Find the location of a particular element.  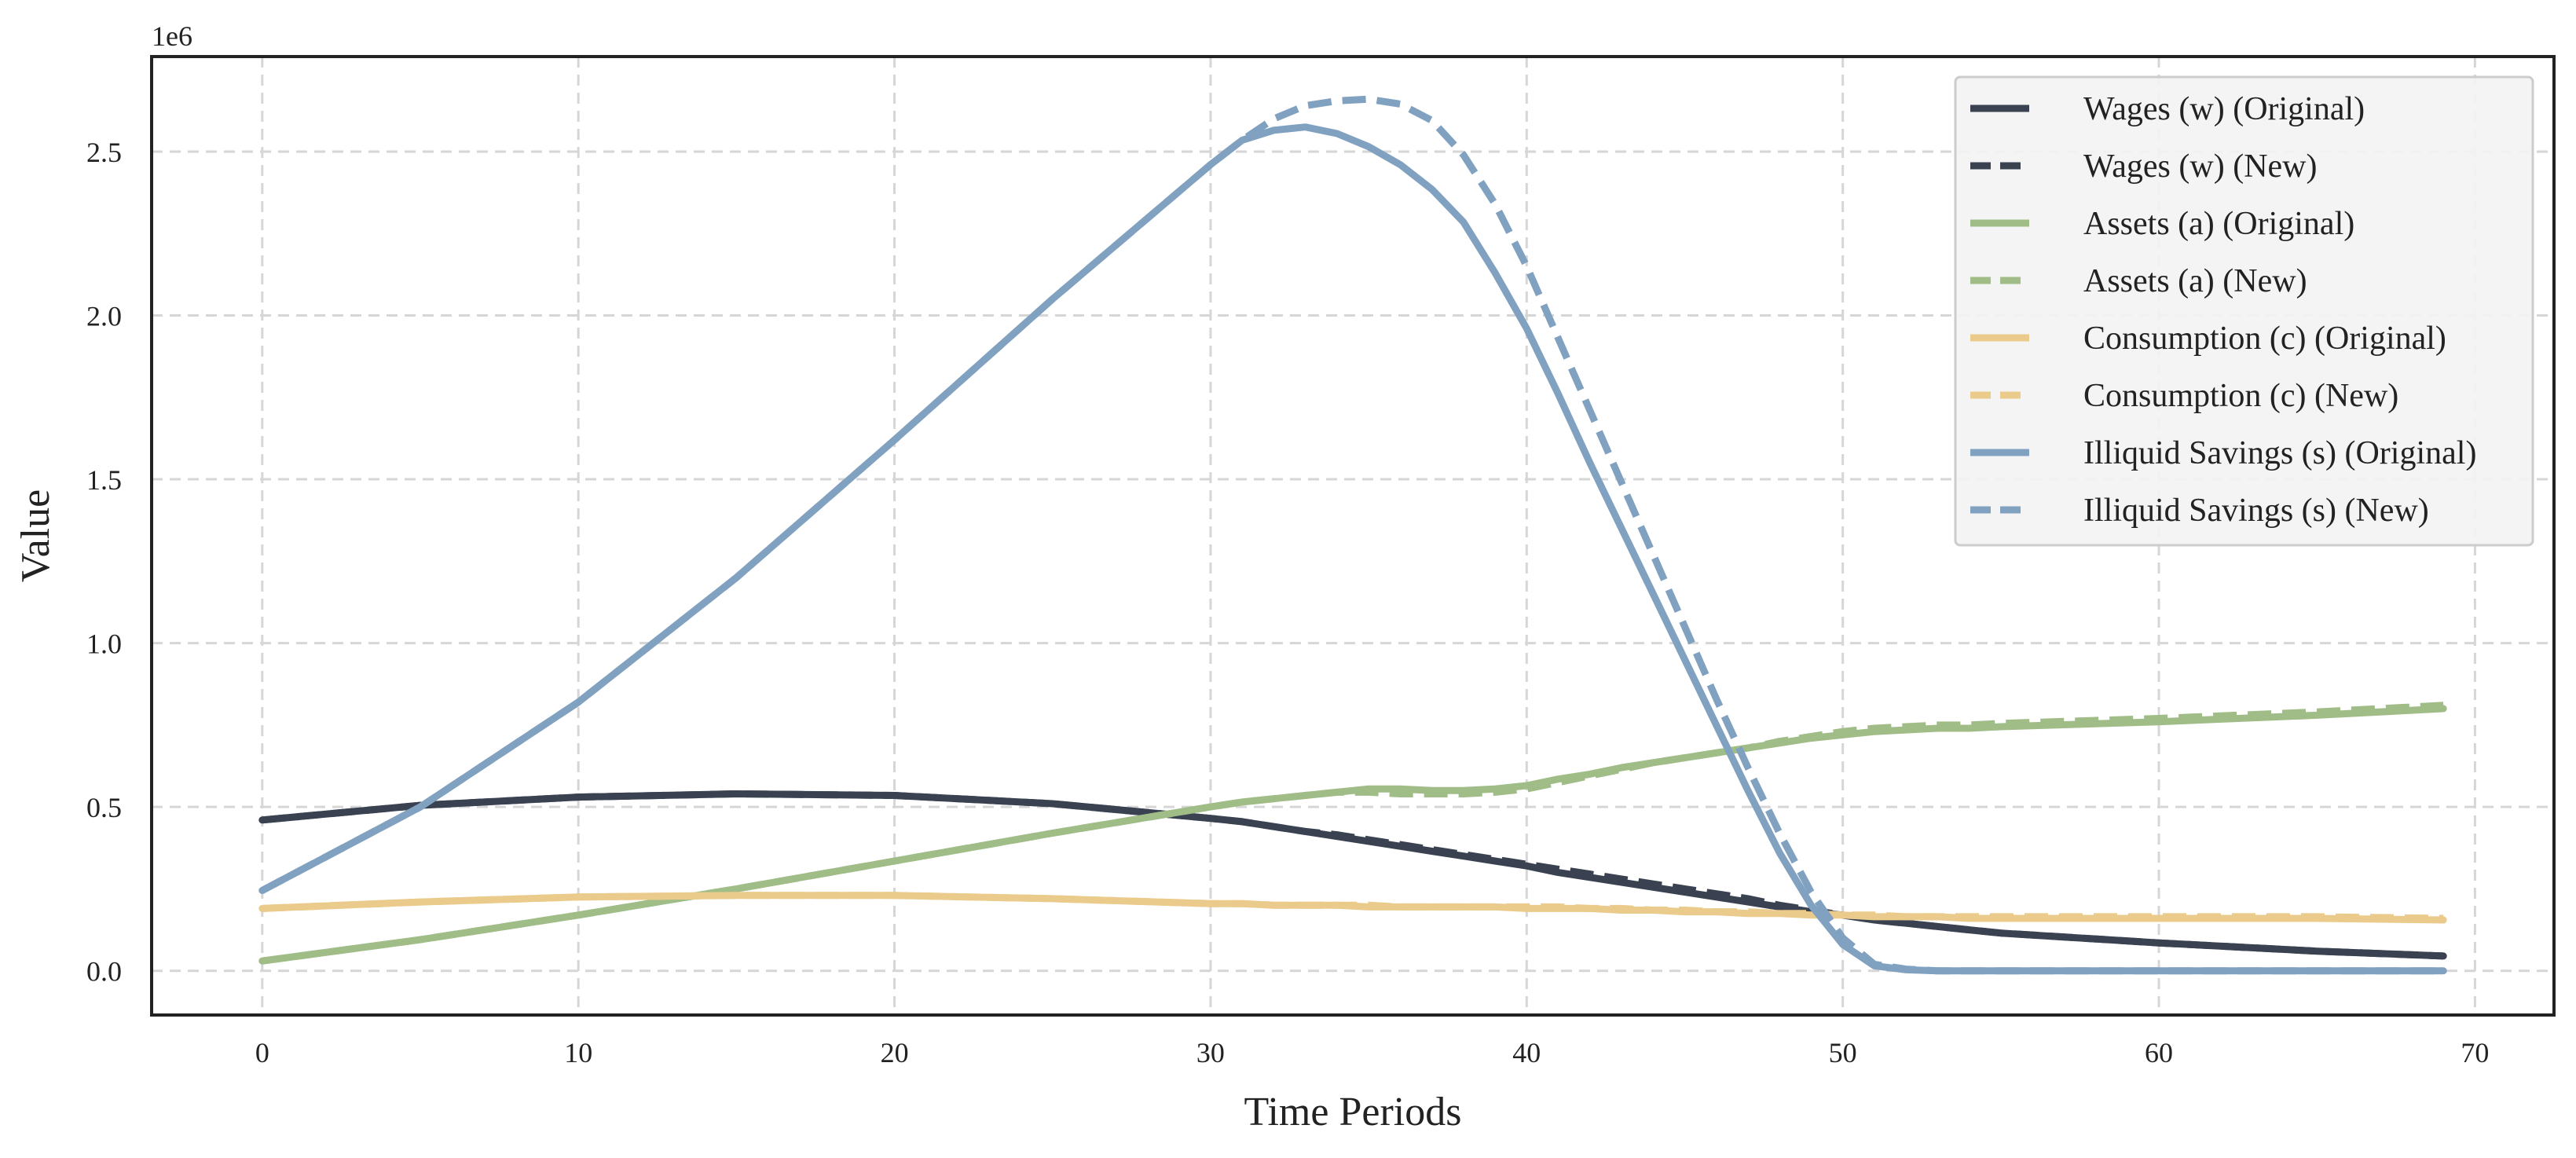

legend-label: Consumption (c) (Original) is located at coordinates (2264, 339).